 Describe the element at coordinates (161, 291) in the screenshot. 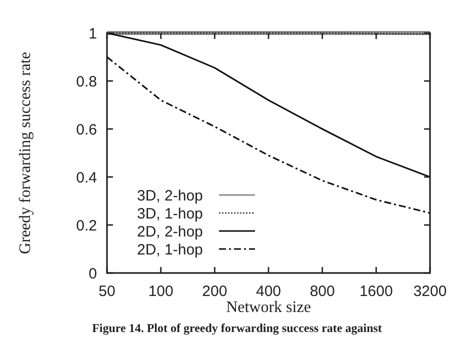

I see `x-tick-label: 100` at that location.